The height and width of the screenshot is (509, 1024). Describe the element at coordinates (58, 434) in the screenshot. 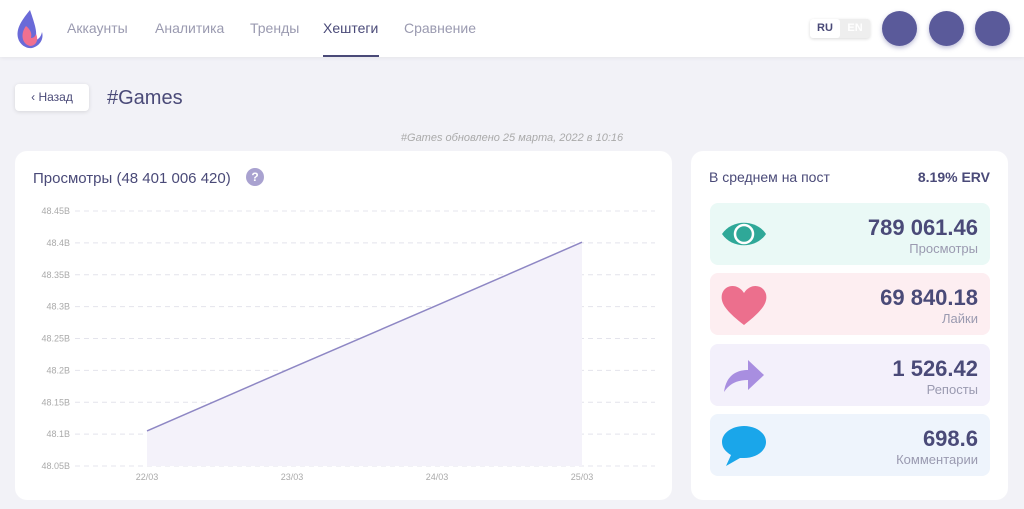

I see `y-tick-label: 48.1B` at that location.